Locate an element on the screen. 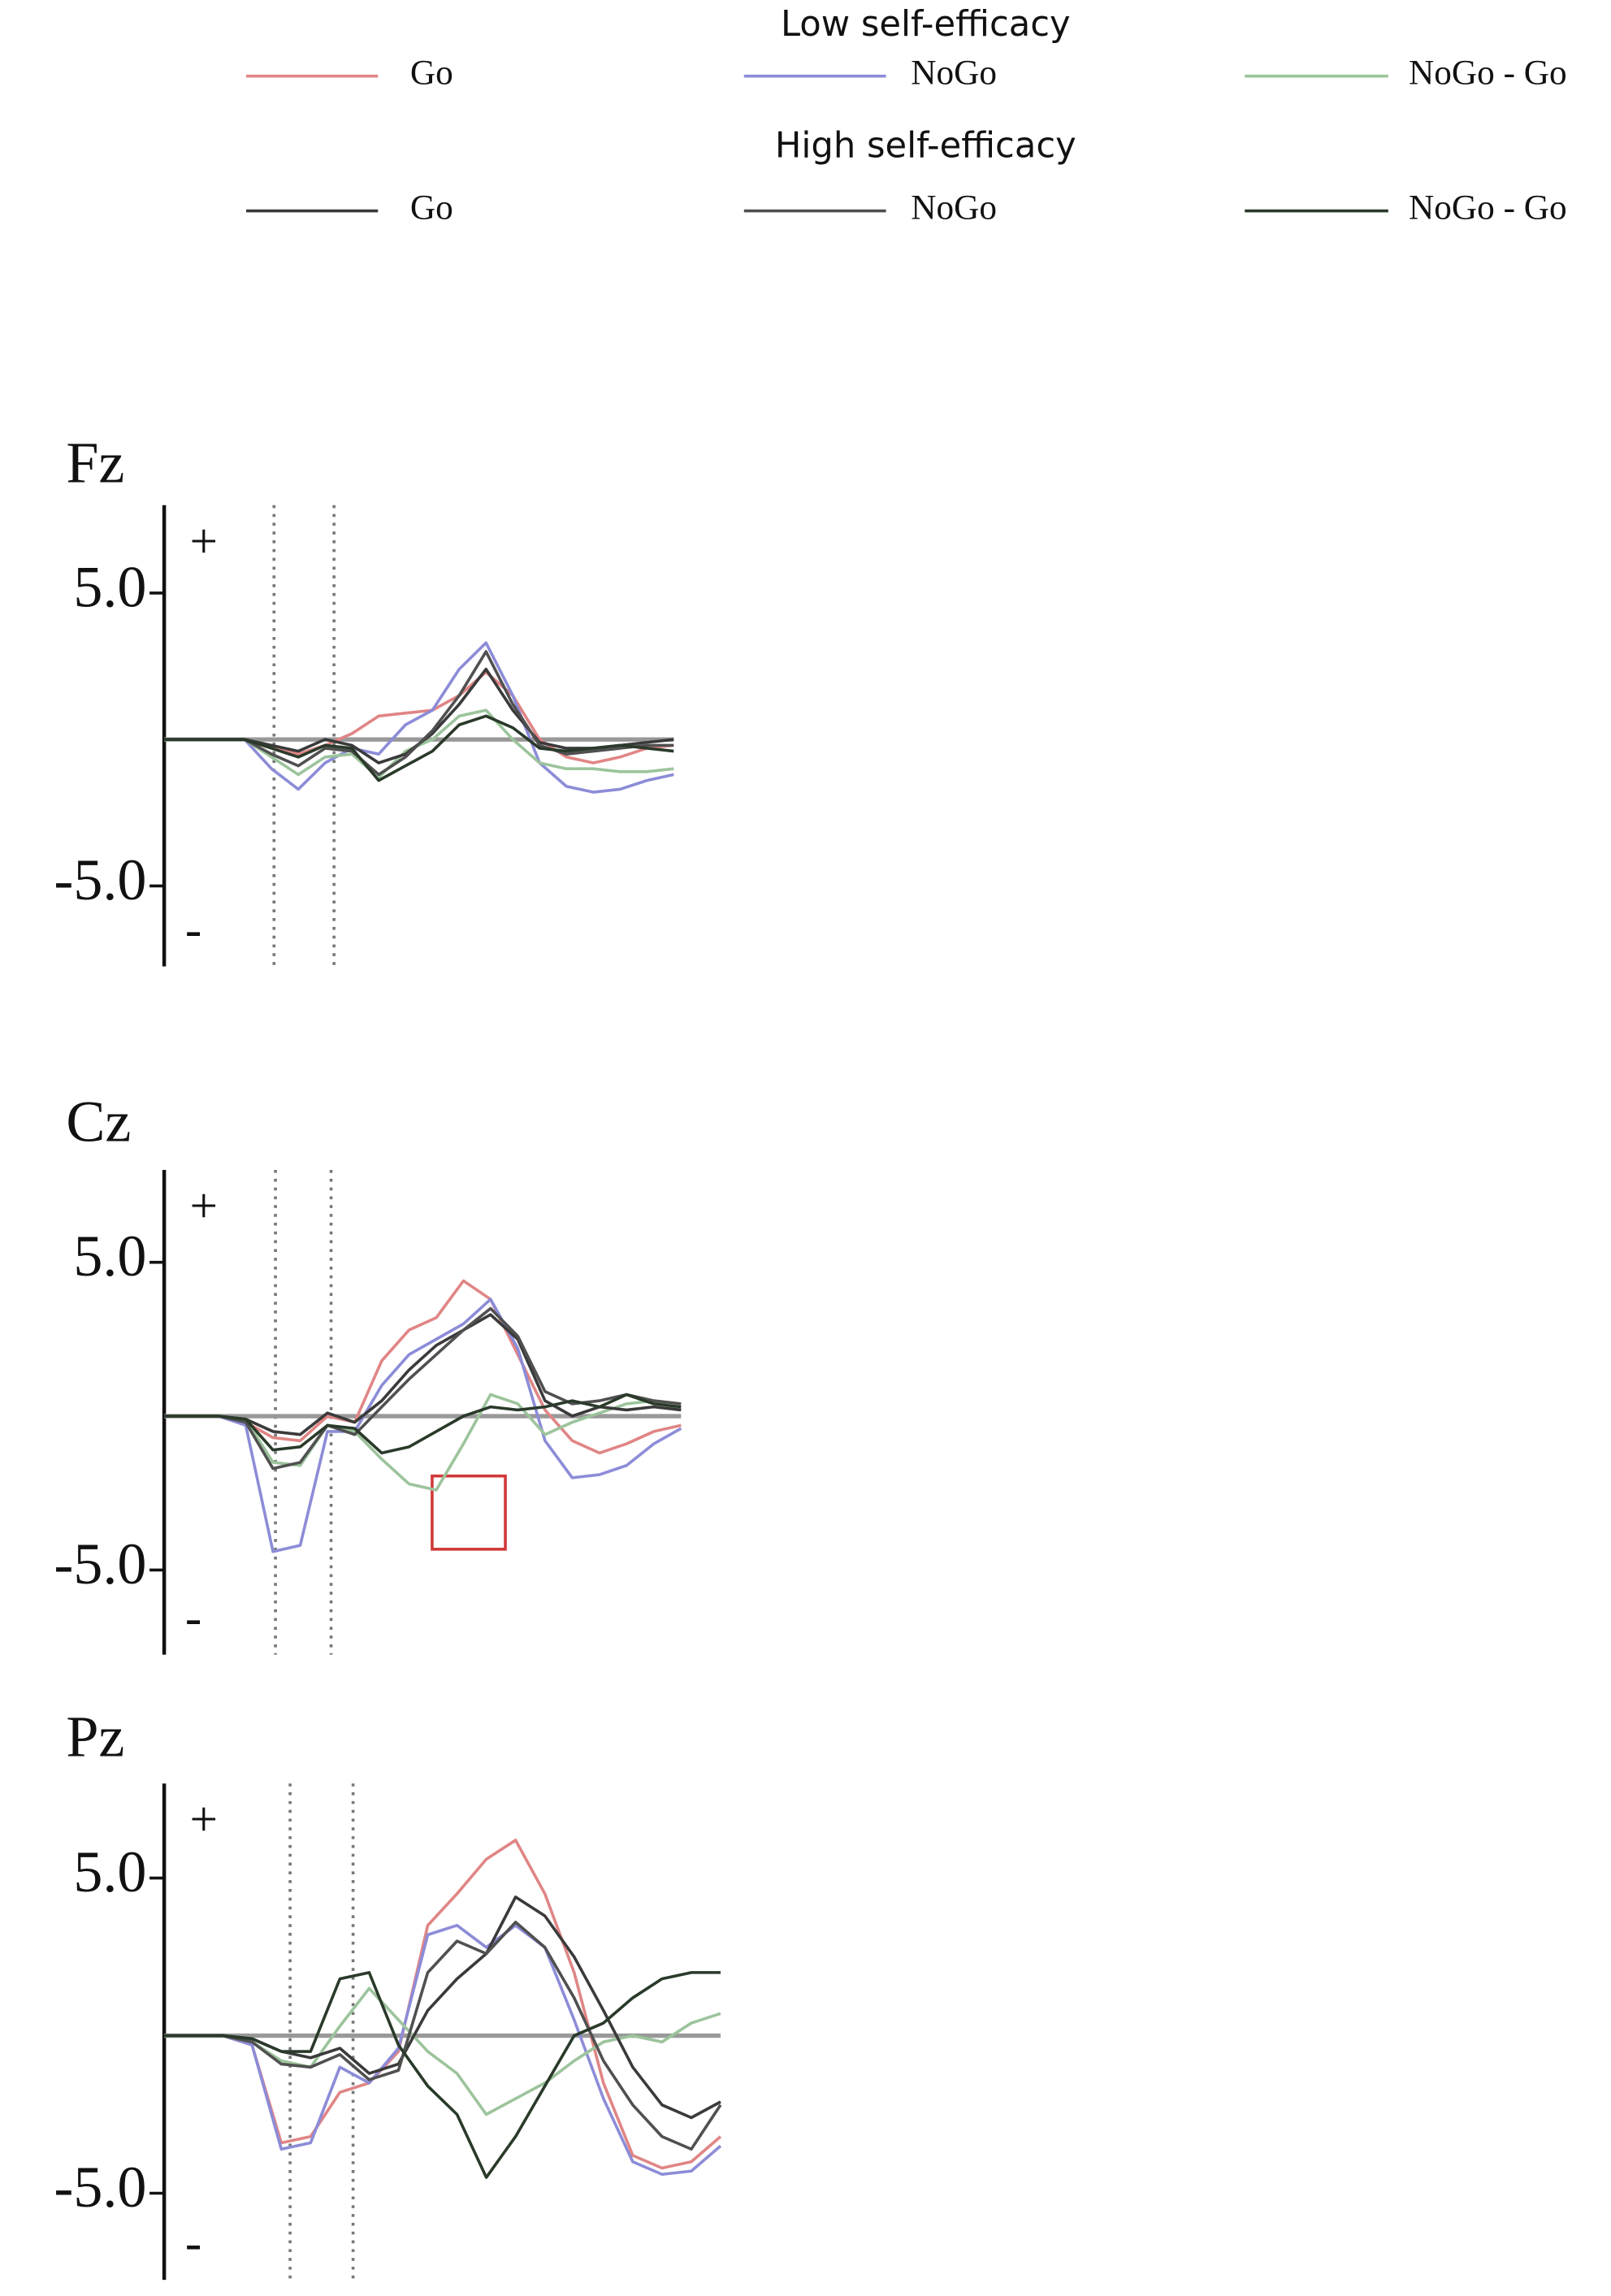 This screenshot has height=2296, width=1611. legend-group-title: Low self-efficacy is located at coordinates (926, 24).